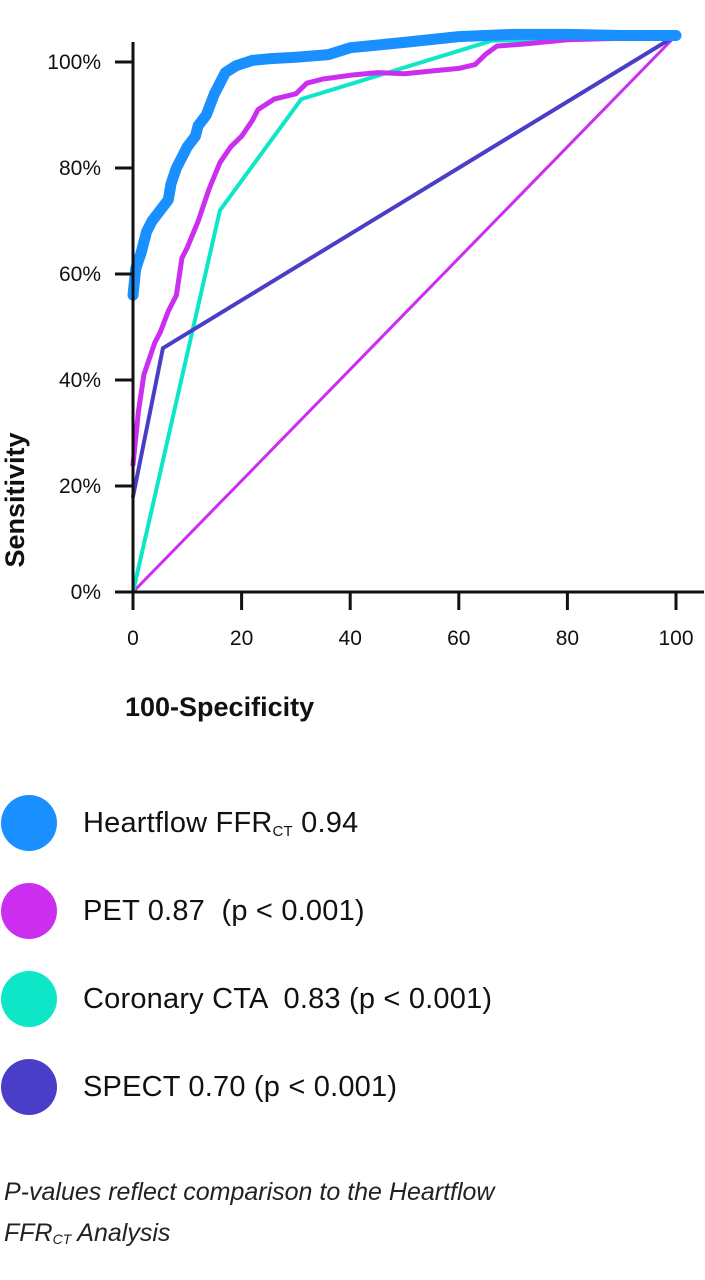 The height and width of the screenshot is (1280, 705). I want to click on y-axis-title: Sensitivity, so click(15, 499).